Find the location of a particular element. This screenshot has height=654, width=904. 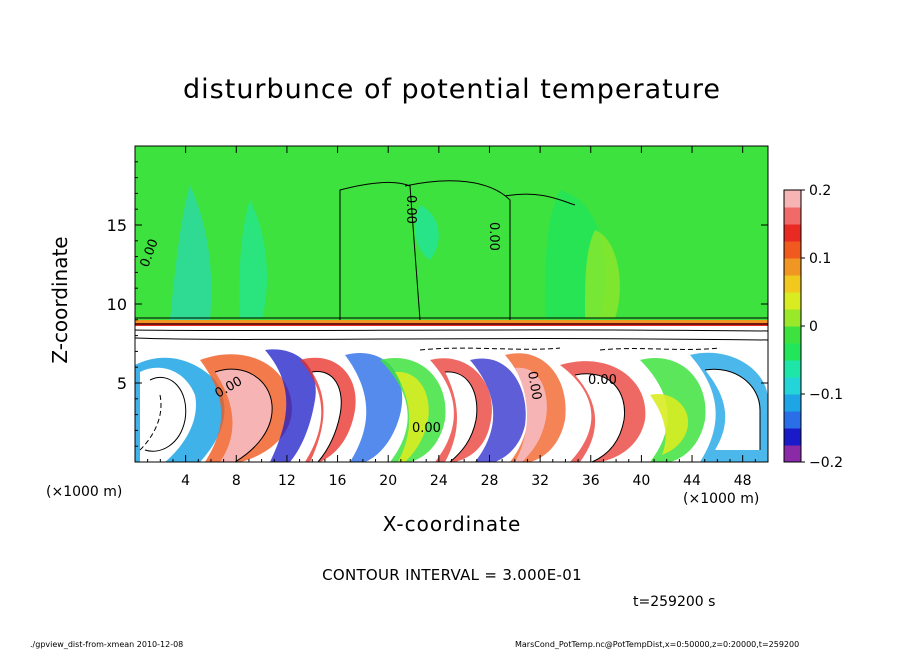

colorbar: 0.2 0.1 0 −0.1 −0.2 is located at coordinates (813, 327).